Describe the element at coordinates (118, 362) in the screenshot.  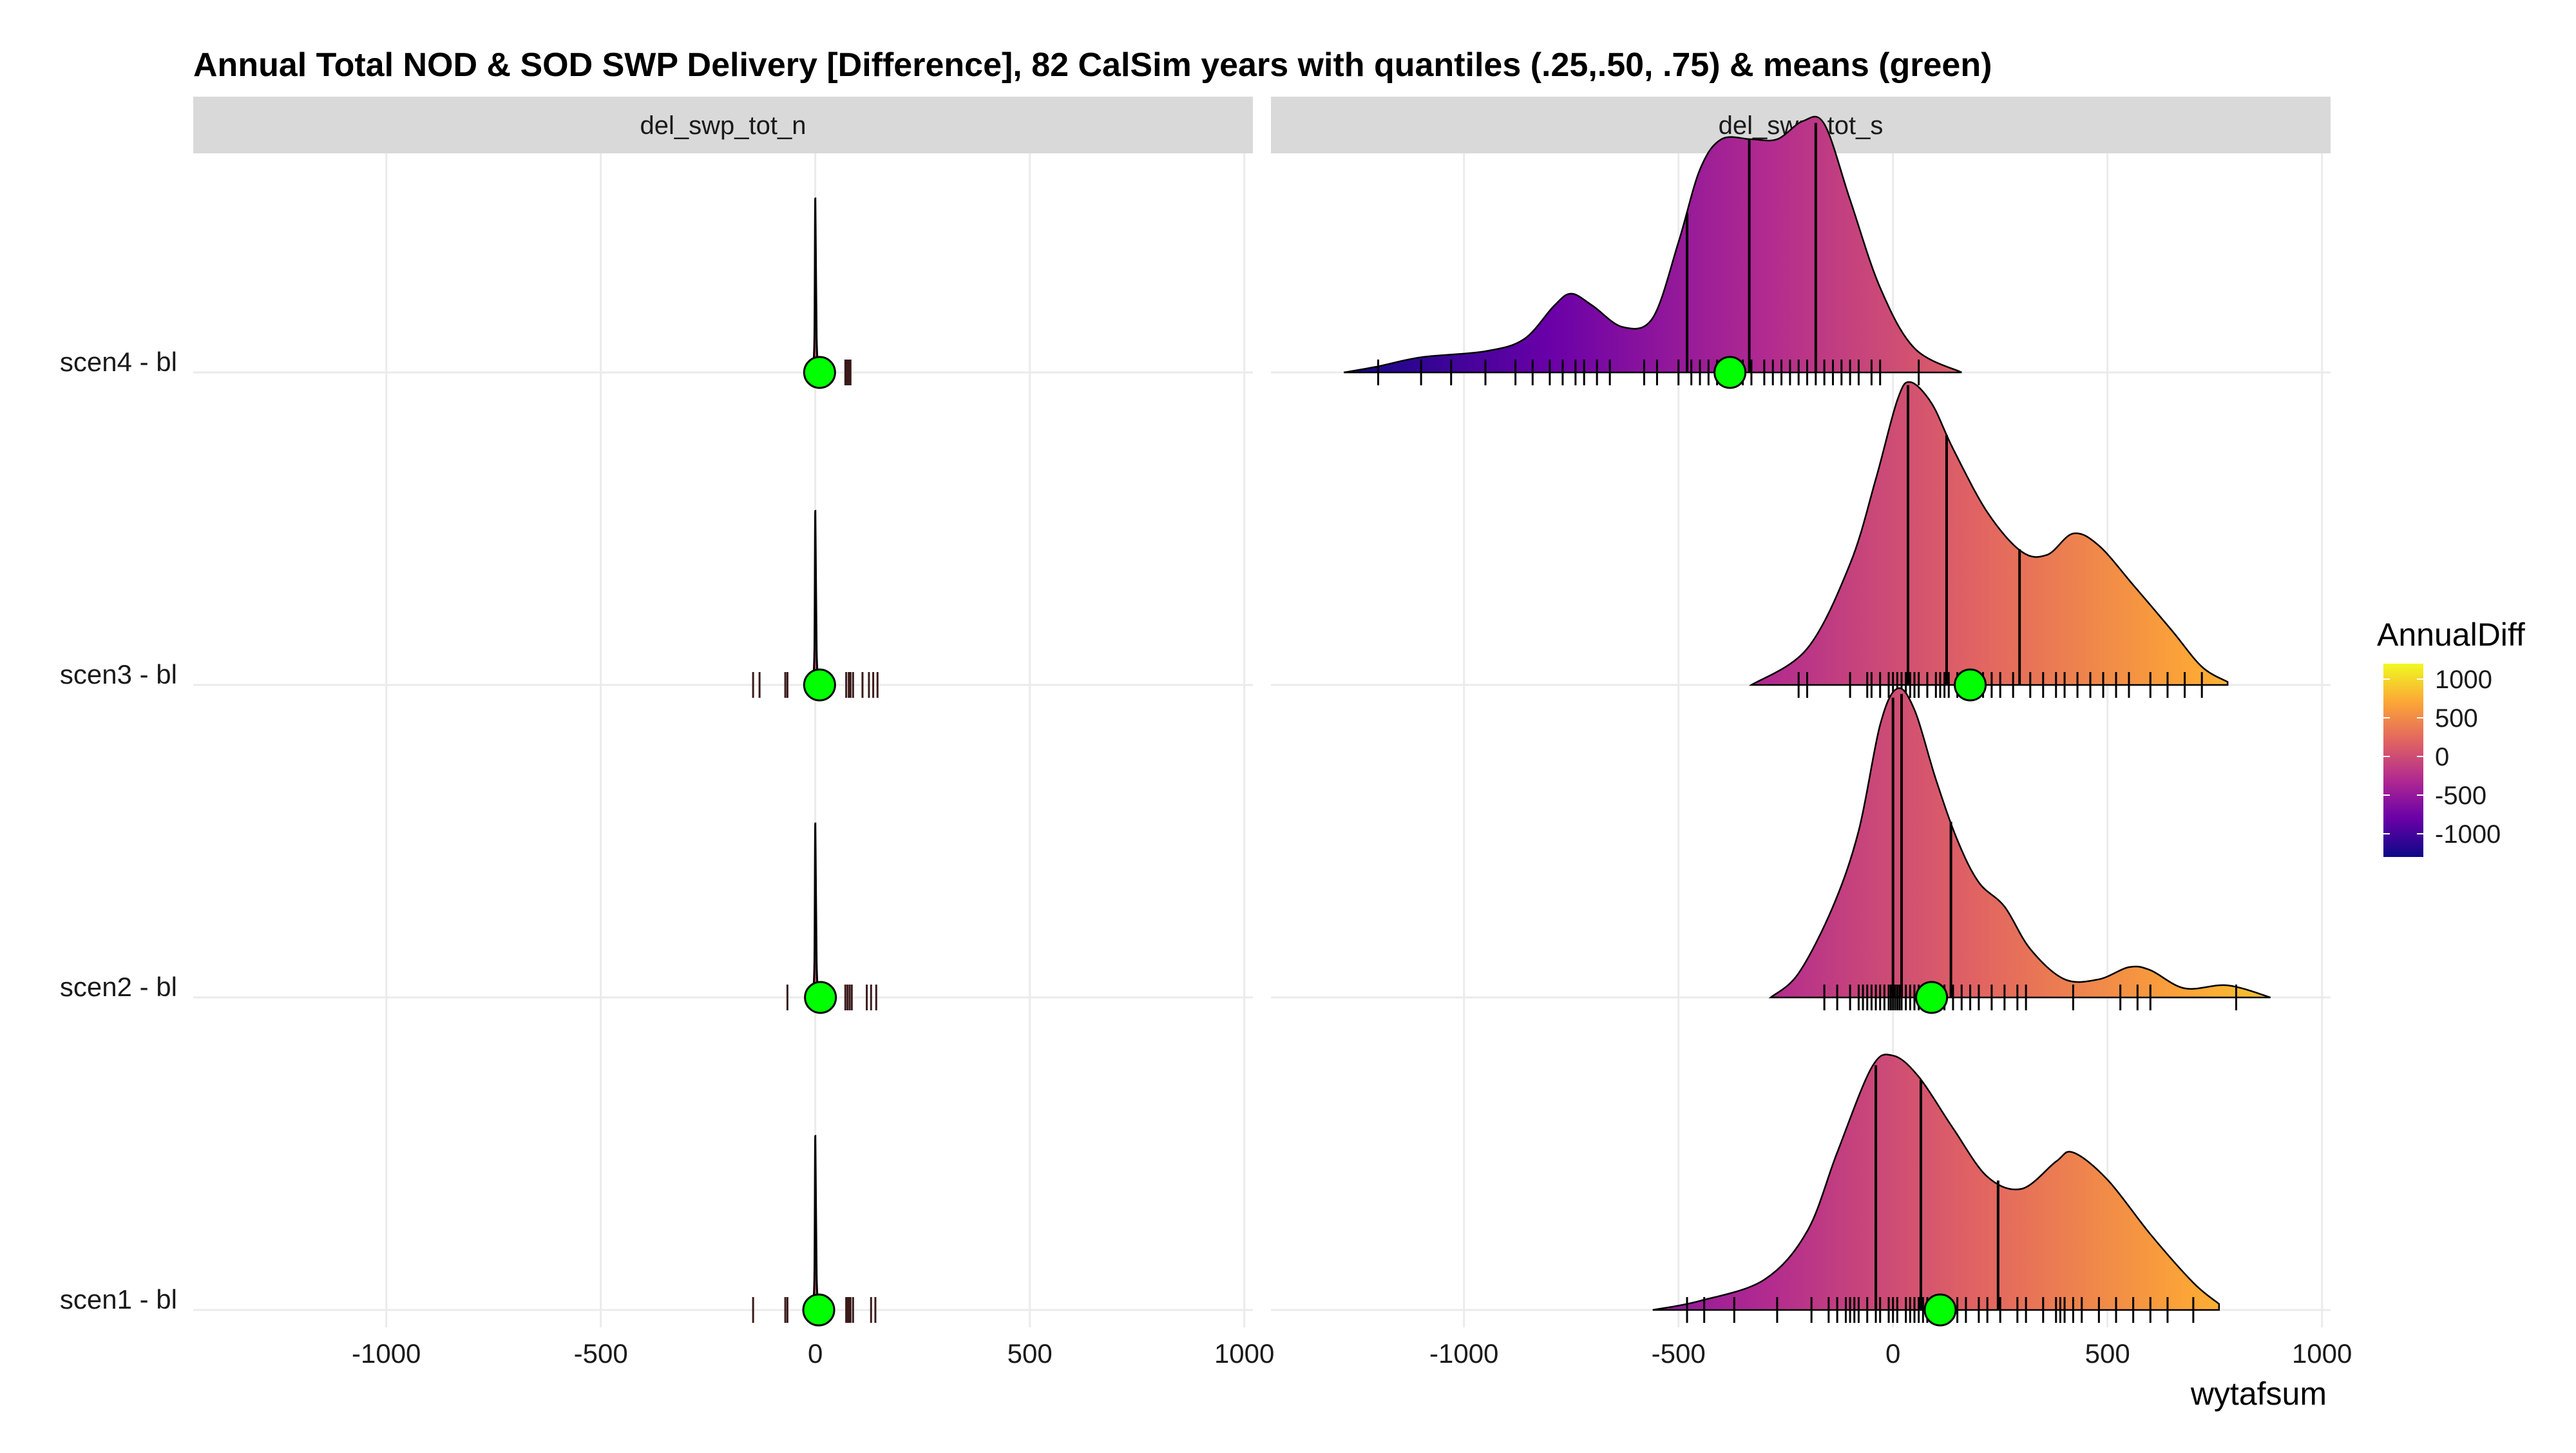
I see `y-tick-label: scen4 - bl` at that location.